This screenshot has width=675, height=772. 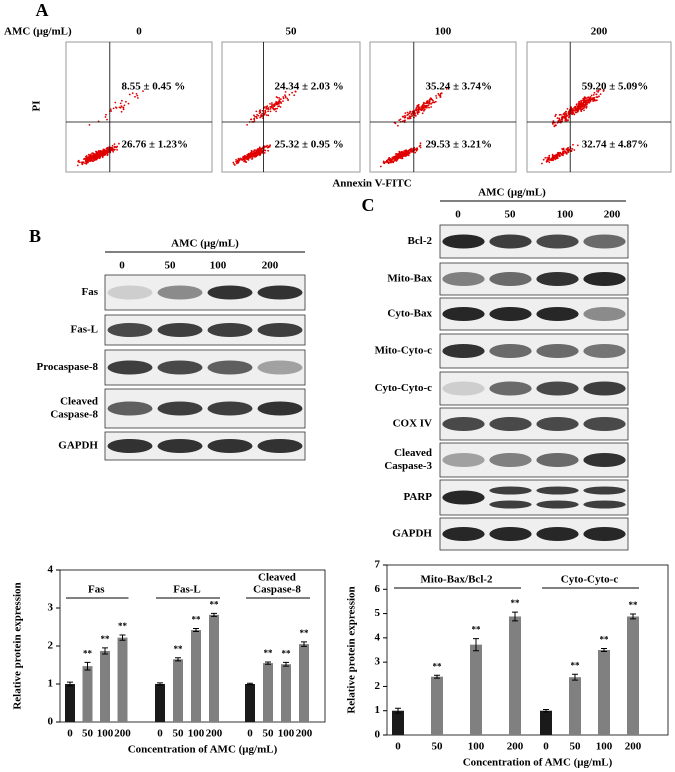 What do you see at coordinates (378, 686) in the screenshot?
I see `y-tick-label: 2` at bounding box center [378, 686].